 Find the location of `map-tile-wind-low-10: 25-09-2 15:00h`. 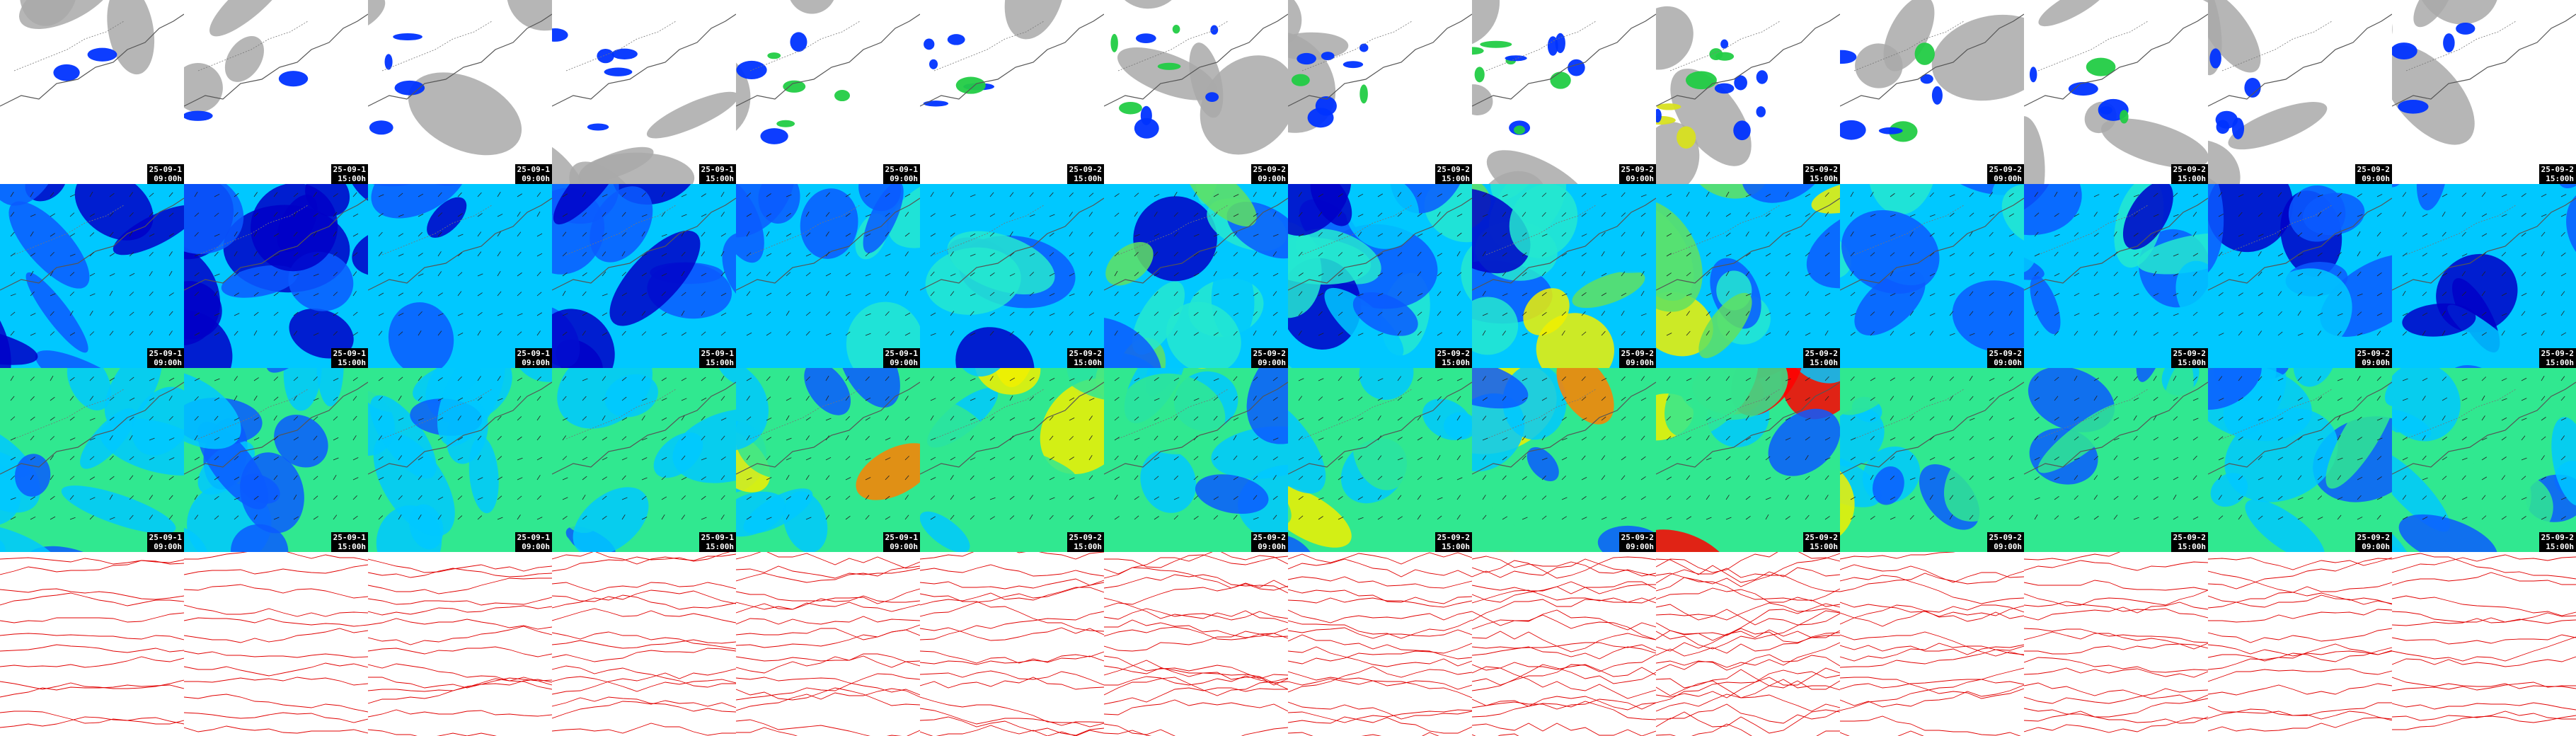

map-tile-wind-low-10: 25-09-2 15:00h is located at coordinates (1748, 276).